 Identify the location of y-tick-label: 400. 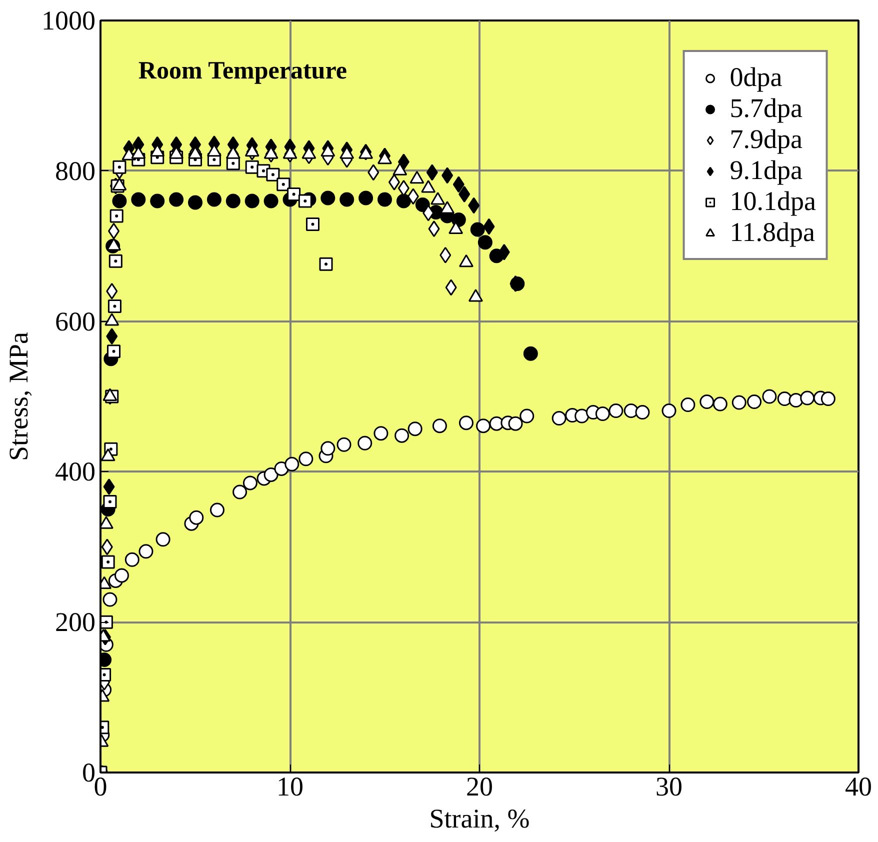
(75, 471).